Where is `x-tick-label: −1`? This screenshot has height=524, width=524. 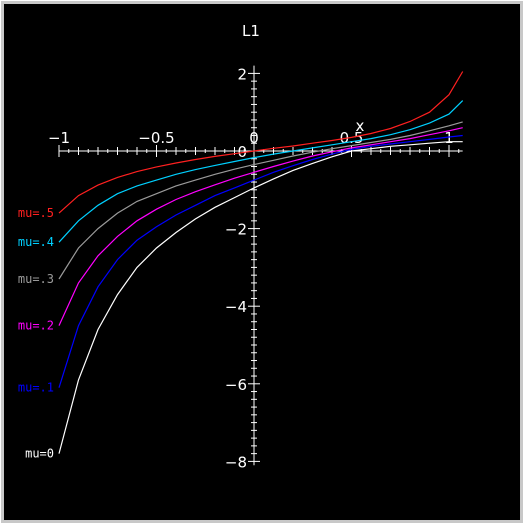 x-tick-label: −1 is located at coordinates (59, 138).